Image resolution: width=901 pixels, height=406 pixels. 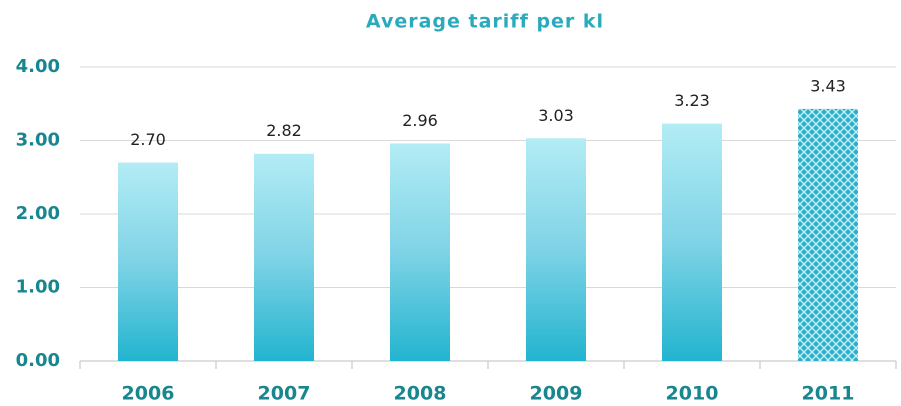 What do you see at coordinates (420, 394) in the screenshot?
I see `x-tick-label: 2008` at bounding box center [420, 394].